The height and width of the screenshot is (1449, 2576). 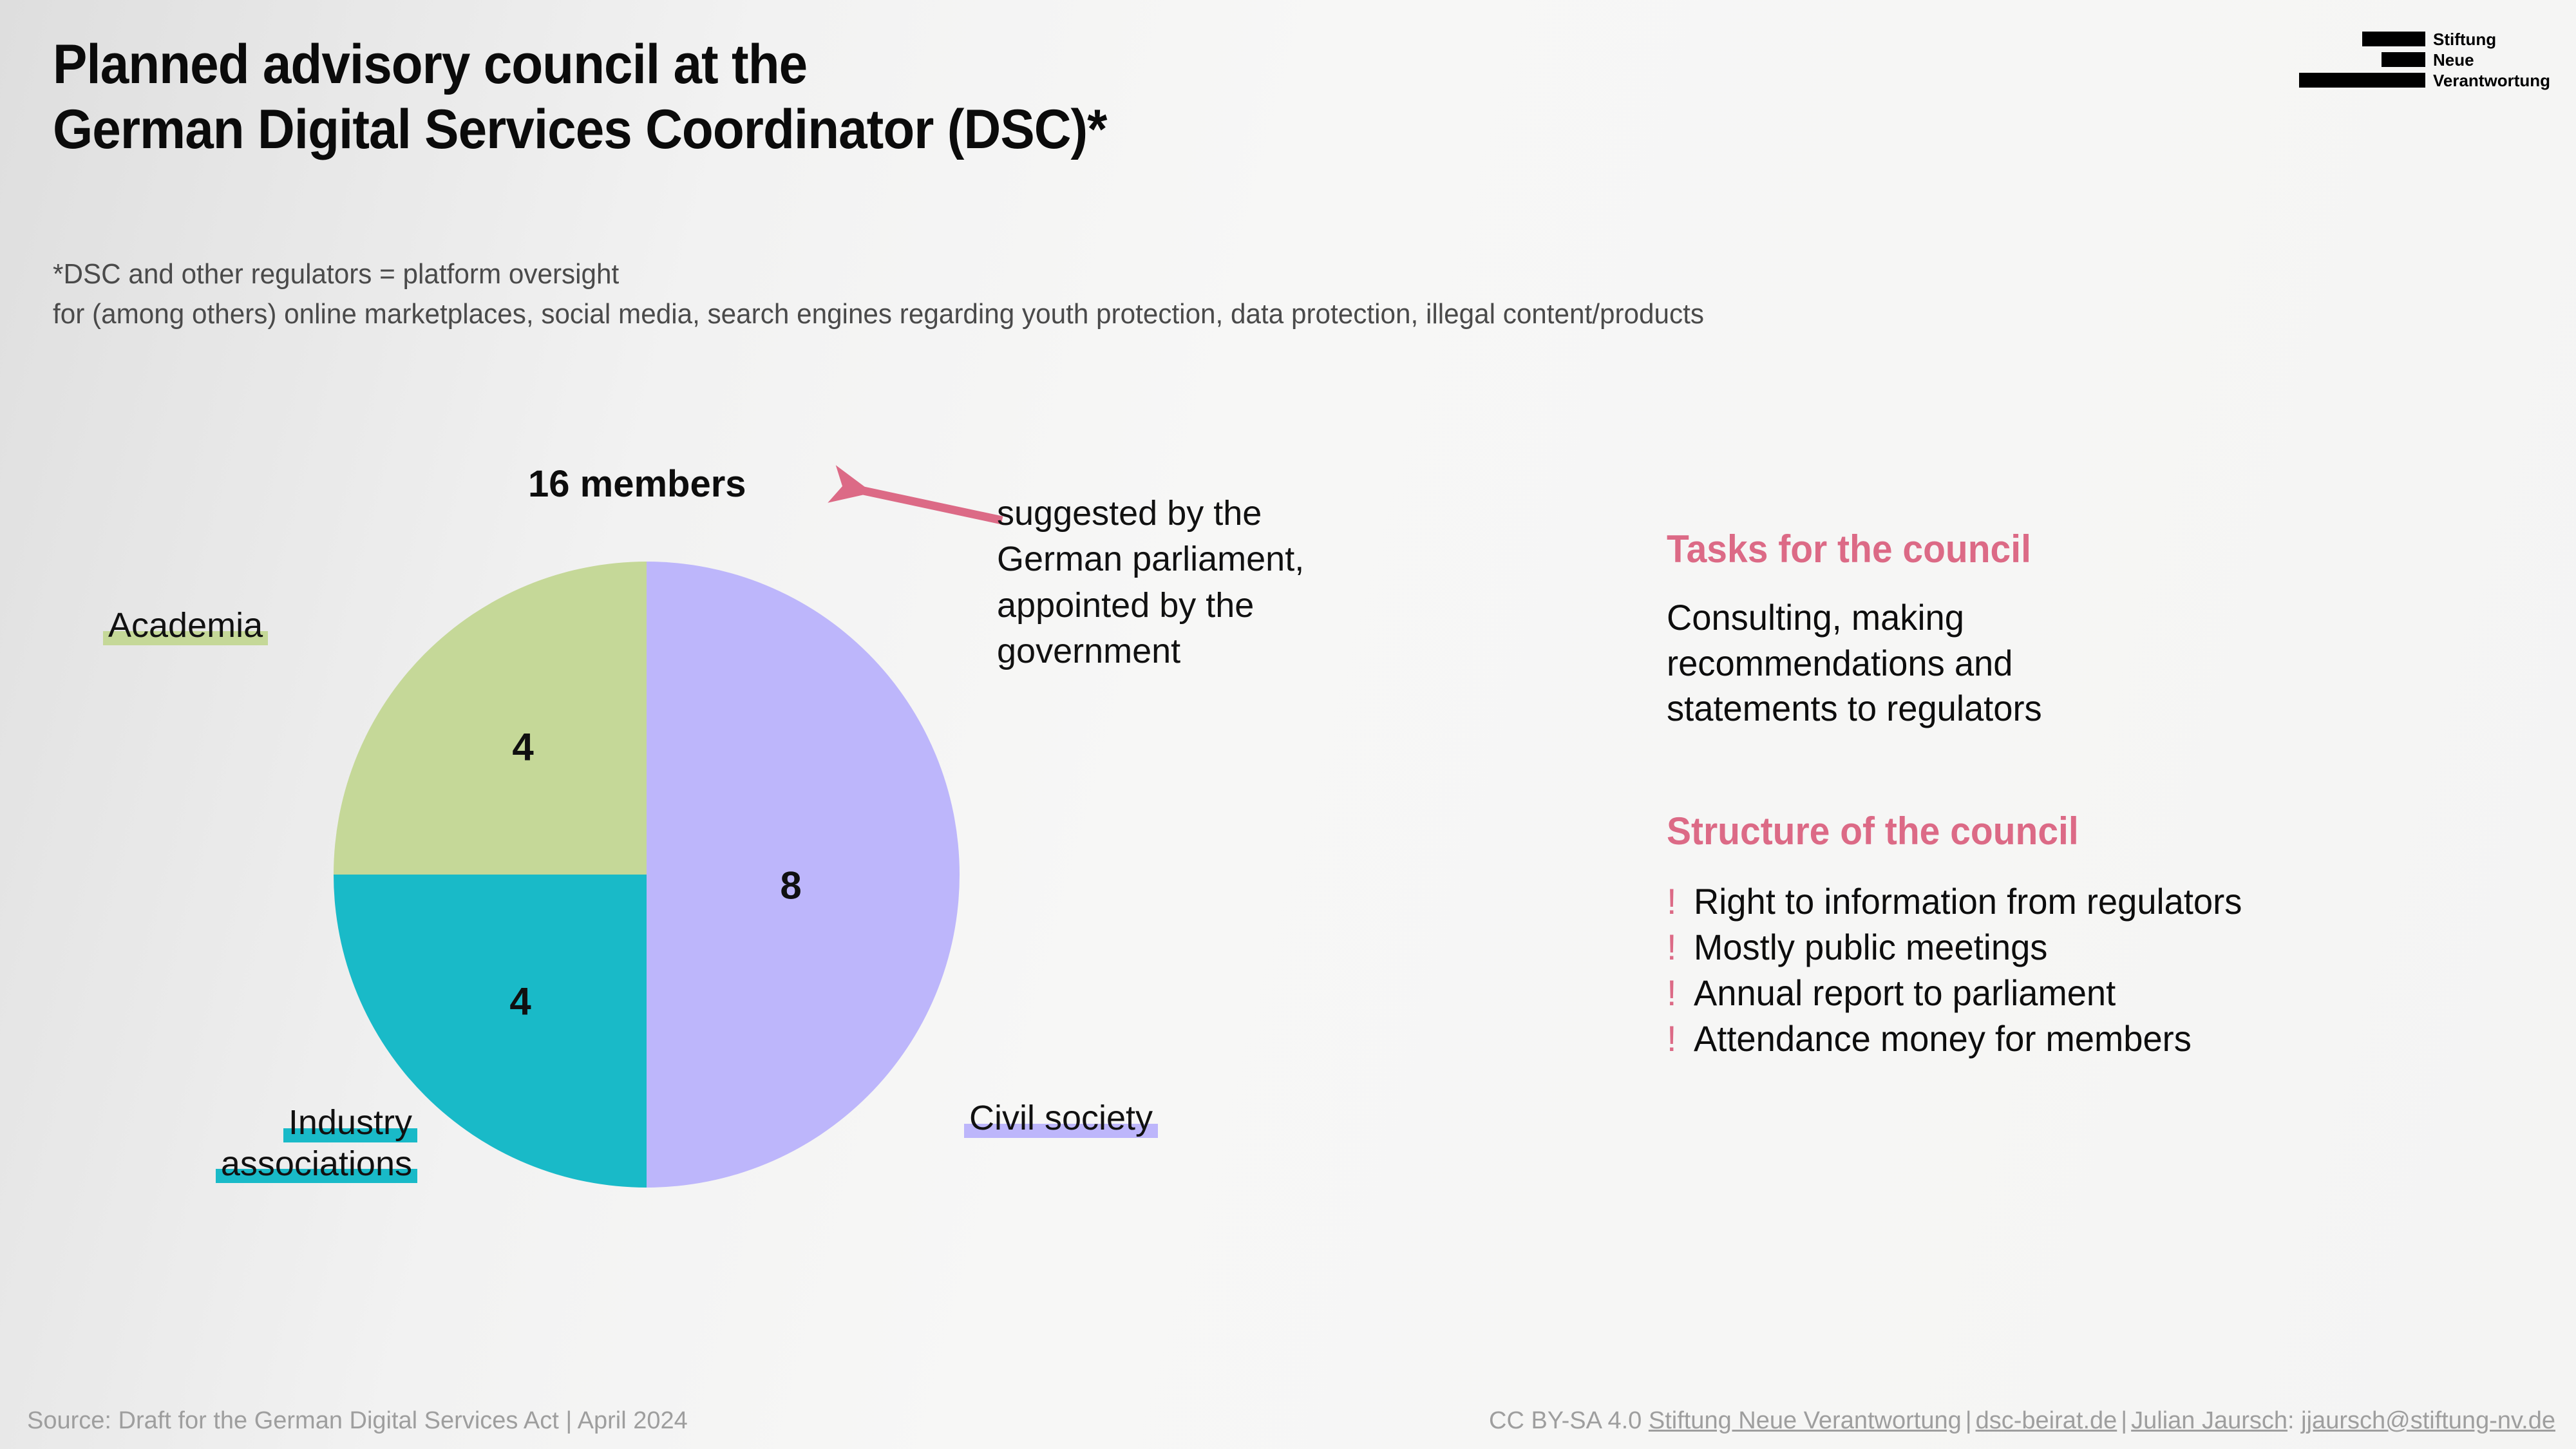 What do you see at coordinates (1849, 549) in the screenshot?
I see `tasks-heading: Tasks for the council` at bounding box center [1849, 549].